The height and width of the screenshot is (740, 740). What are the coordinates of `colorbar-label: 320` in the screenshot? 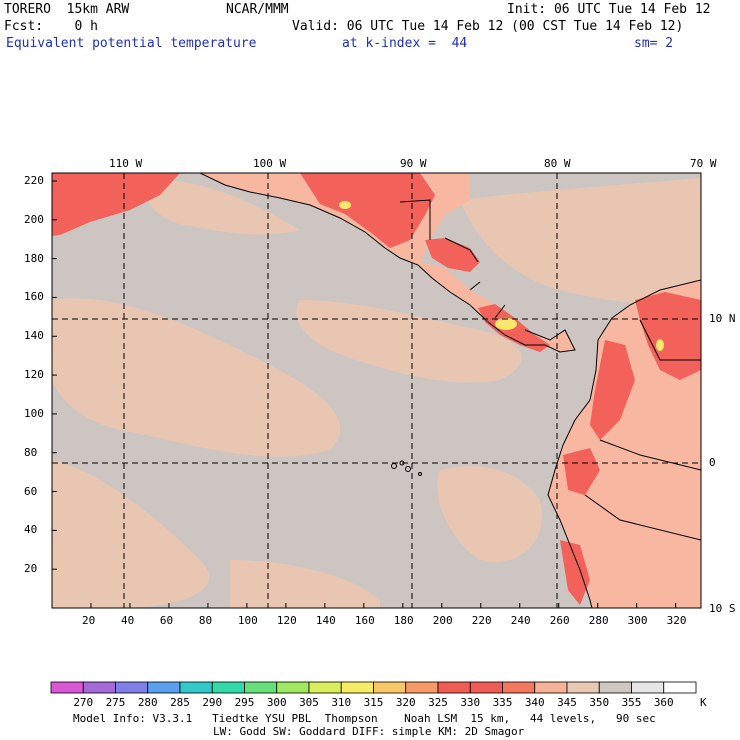 It's located at (405, 702).